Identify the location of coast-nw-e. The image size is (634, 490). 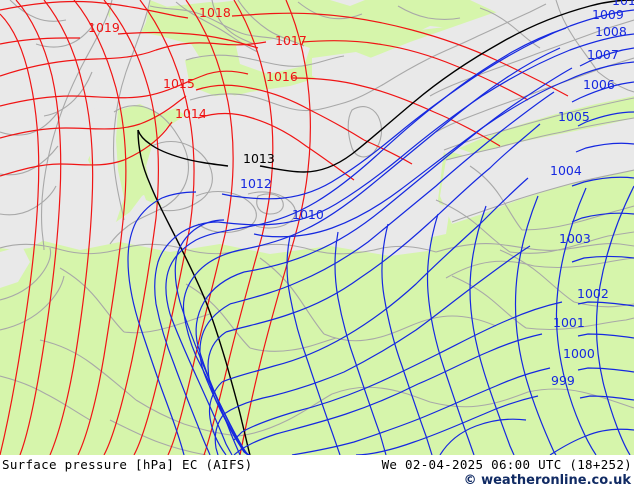
(29, 160).